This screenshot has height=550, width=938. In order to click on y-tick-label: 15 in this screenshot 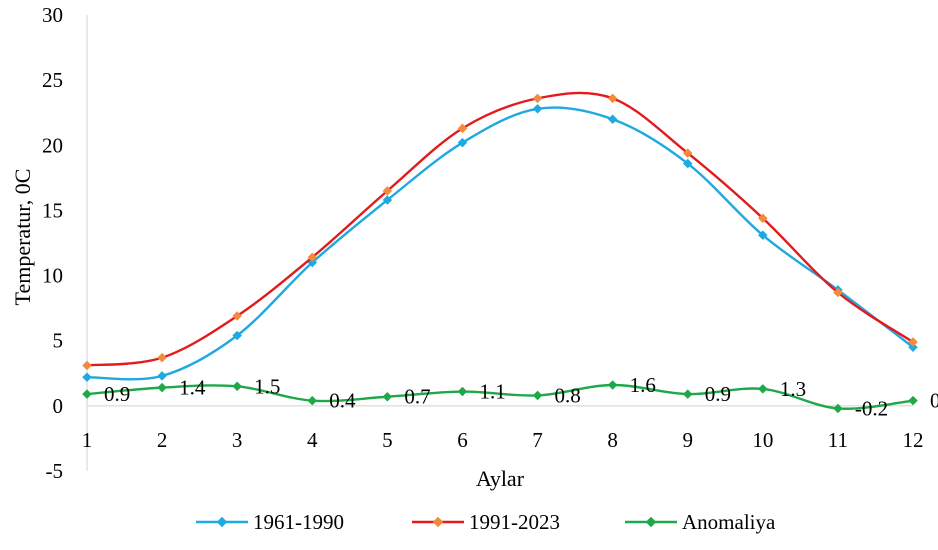, I will do `click(52, 210)`.